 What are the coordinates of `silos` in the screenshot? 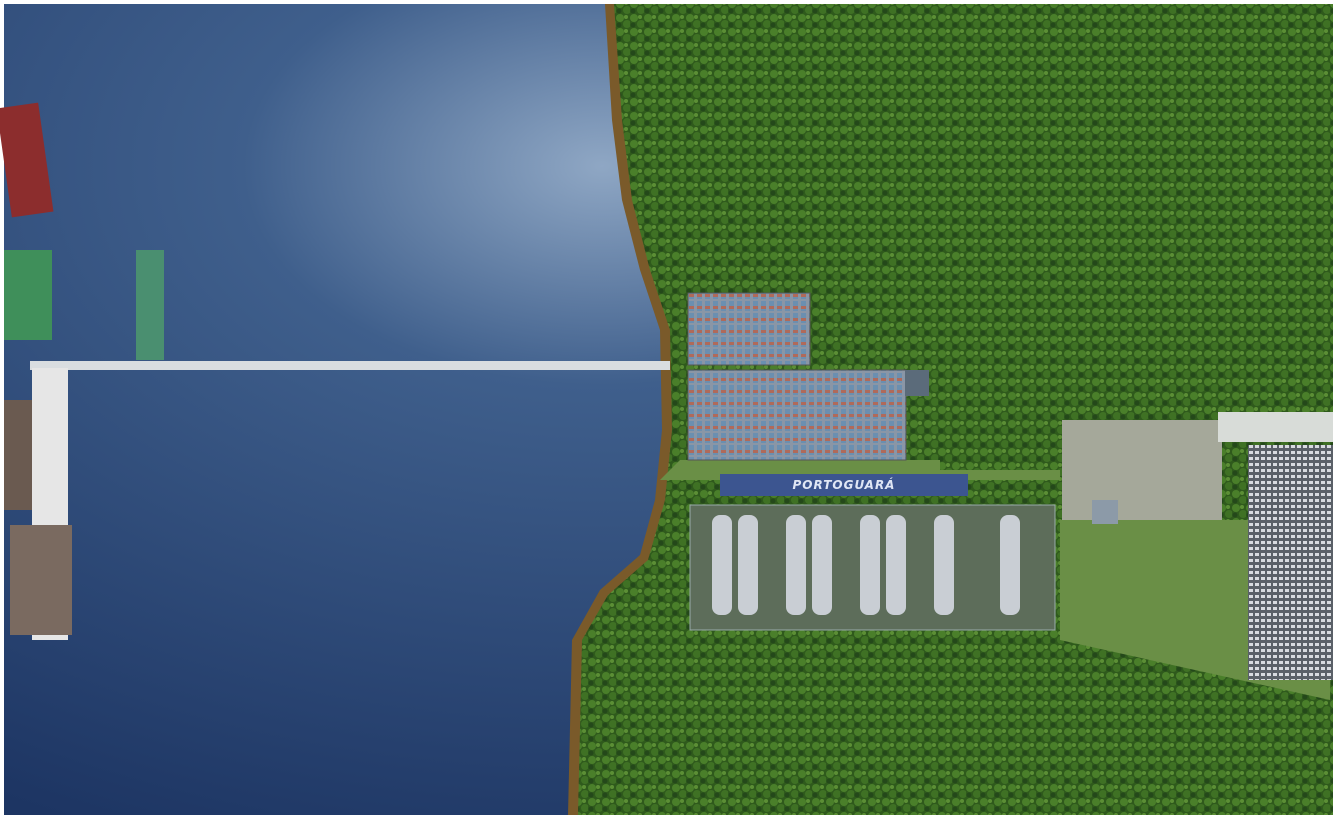 It's located at (866, 565).